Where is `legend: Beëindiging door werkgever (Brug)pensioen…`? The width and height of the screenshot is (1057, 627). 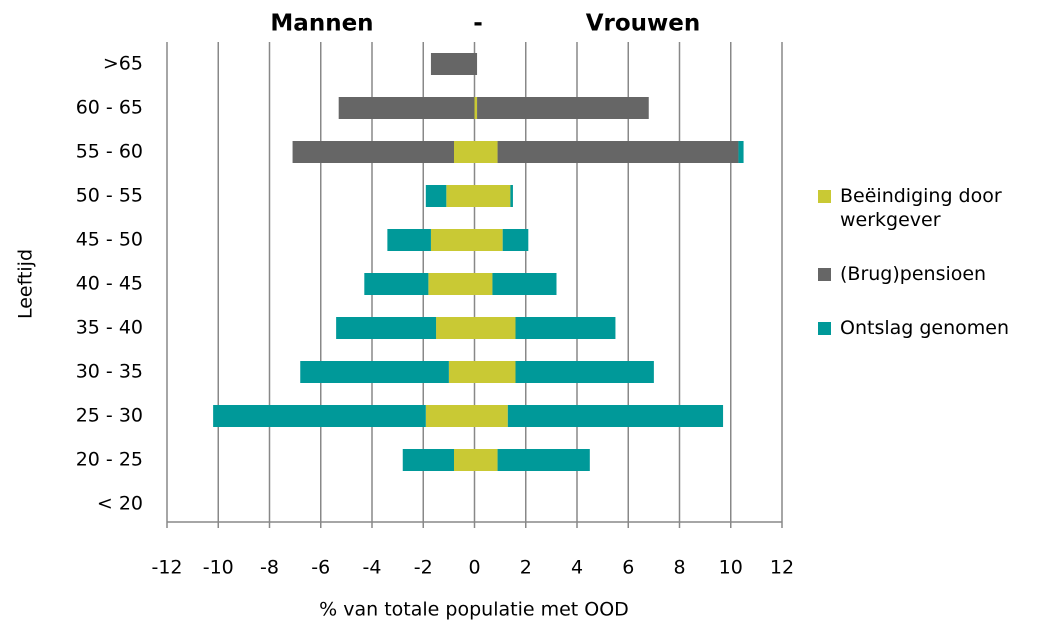
legend: Beëindiging door werkgever (Brug)pensioen… is located at coordinates (933, 277).